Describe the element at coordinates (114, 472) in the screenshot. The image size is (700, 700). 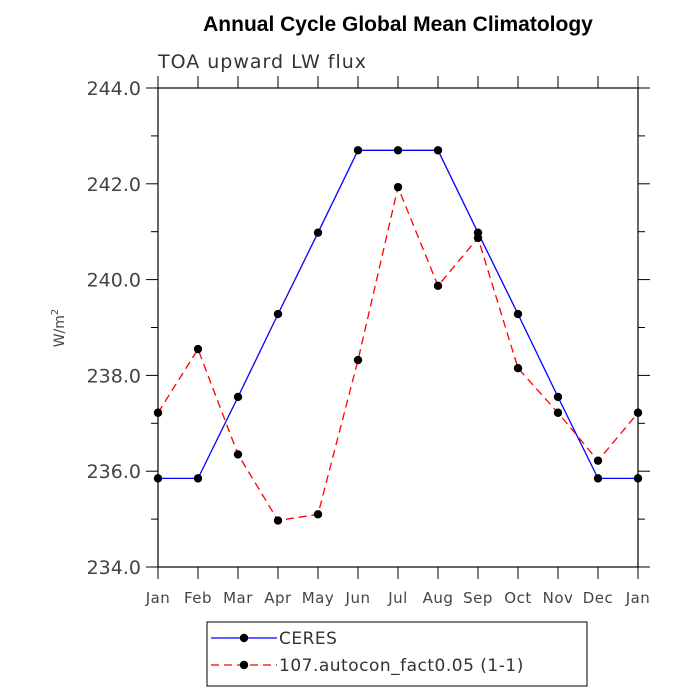
I see `y-tick-label: 236.0` at that location.